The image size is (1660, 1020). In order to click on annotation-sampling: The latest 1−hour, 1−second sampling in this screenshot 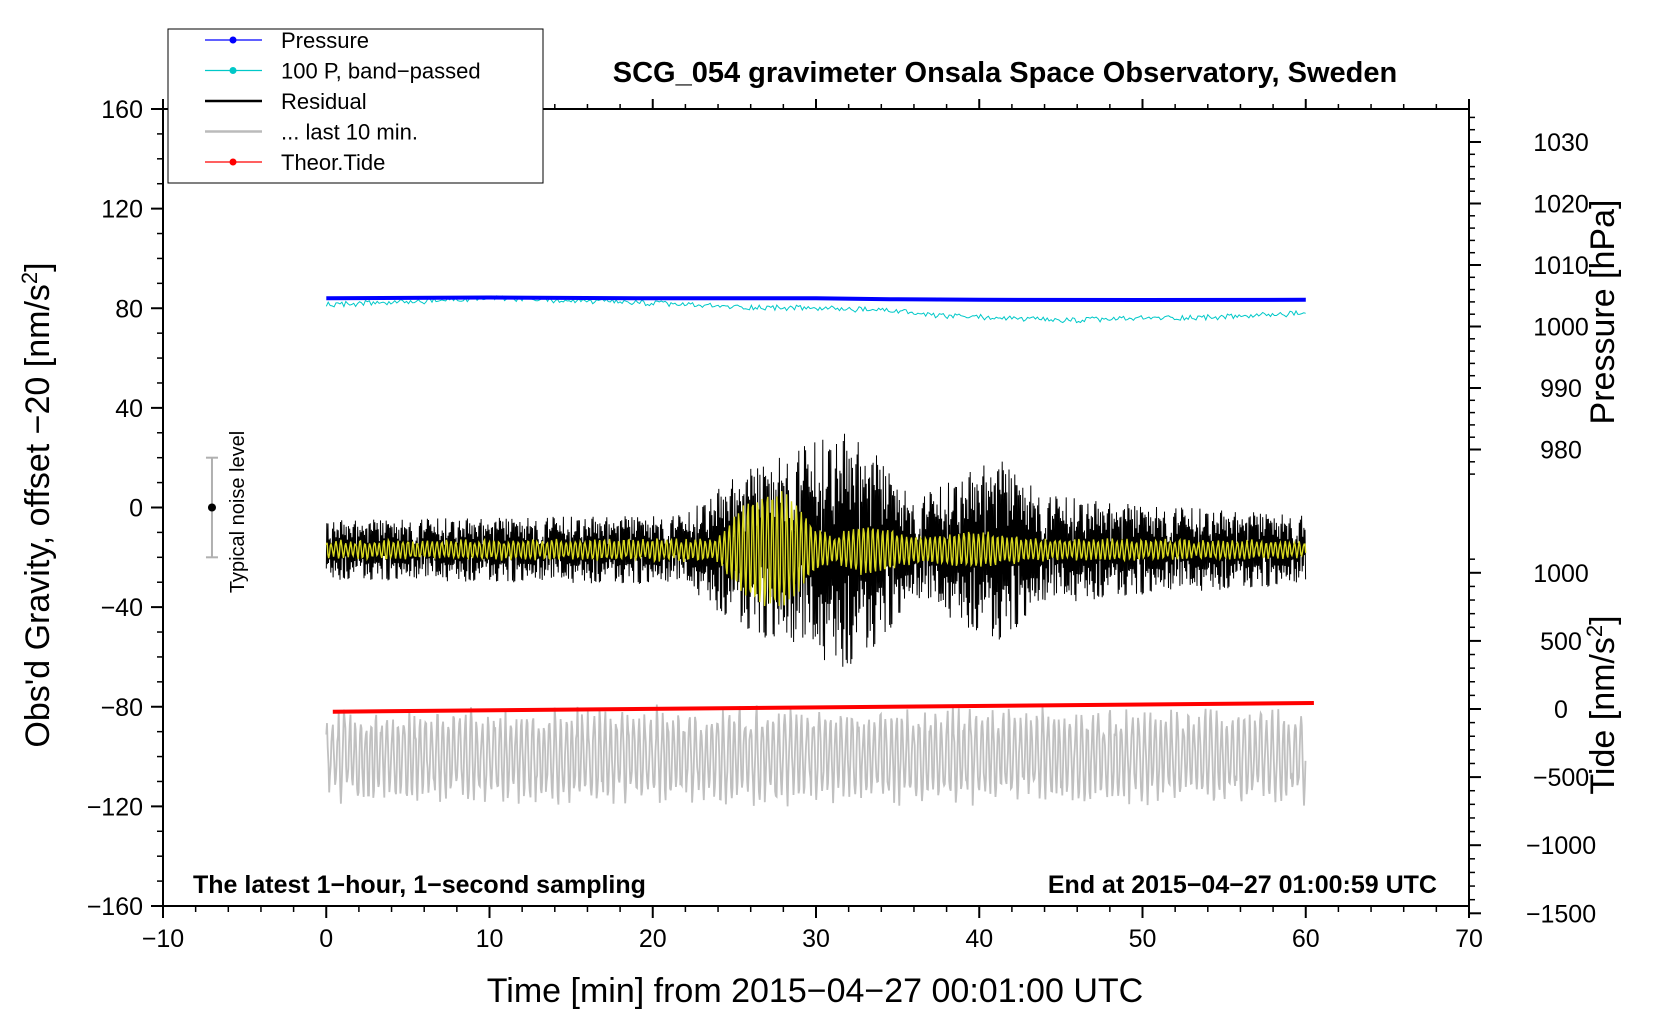, I will do `click(419, 885)`.